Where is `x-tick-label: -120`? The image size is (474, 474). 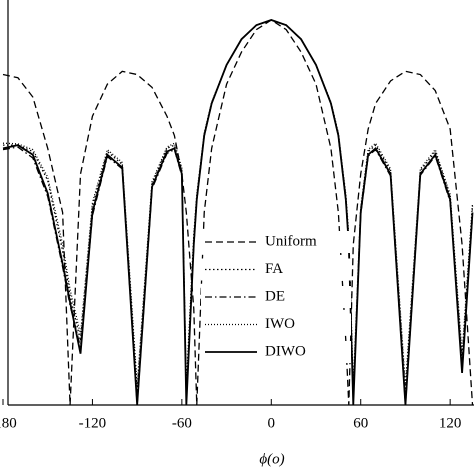 x-tick-label: -120 is located at coordinates (93, 423).